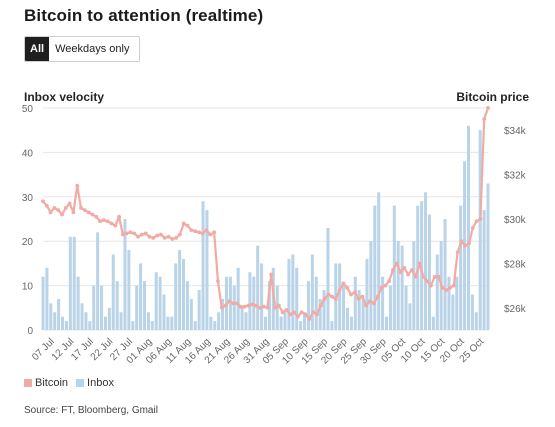  What do you see at coordinates (515, 220) in the screenshot?
I see `y-right-tick-label: $30k` at bounding box center [515, 220].